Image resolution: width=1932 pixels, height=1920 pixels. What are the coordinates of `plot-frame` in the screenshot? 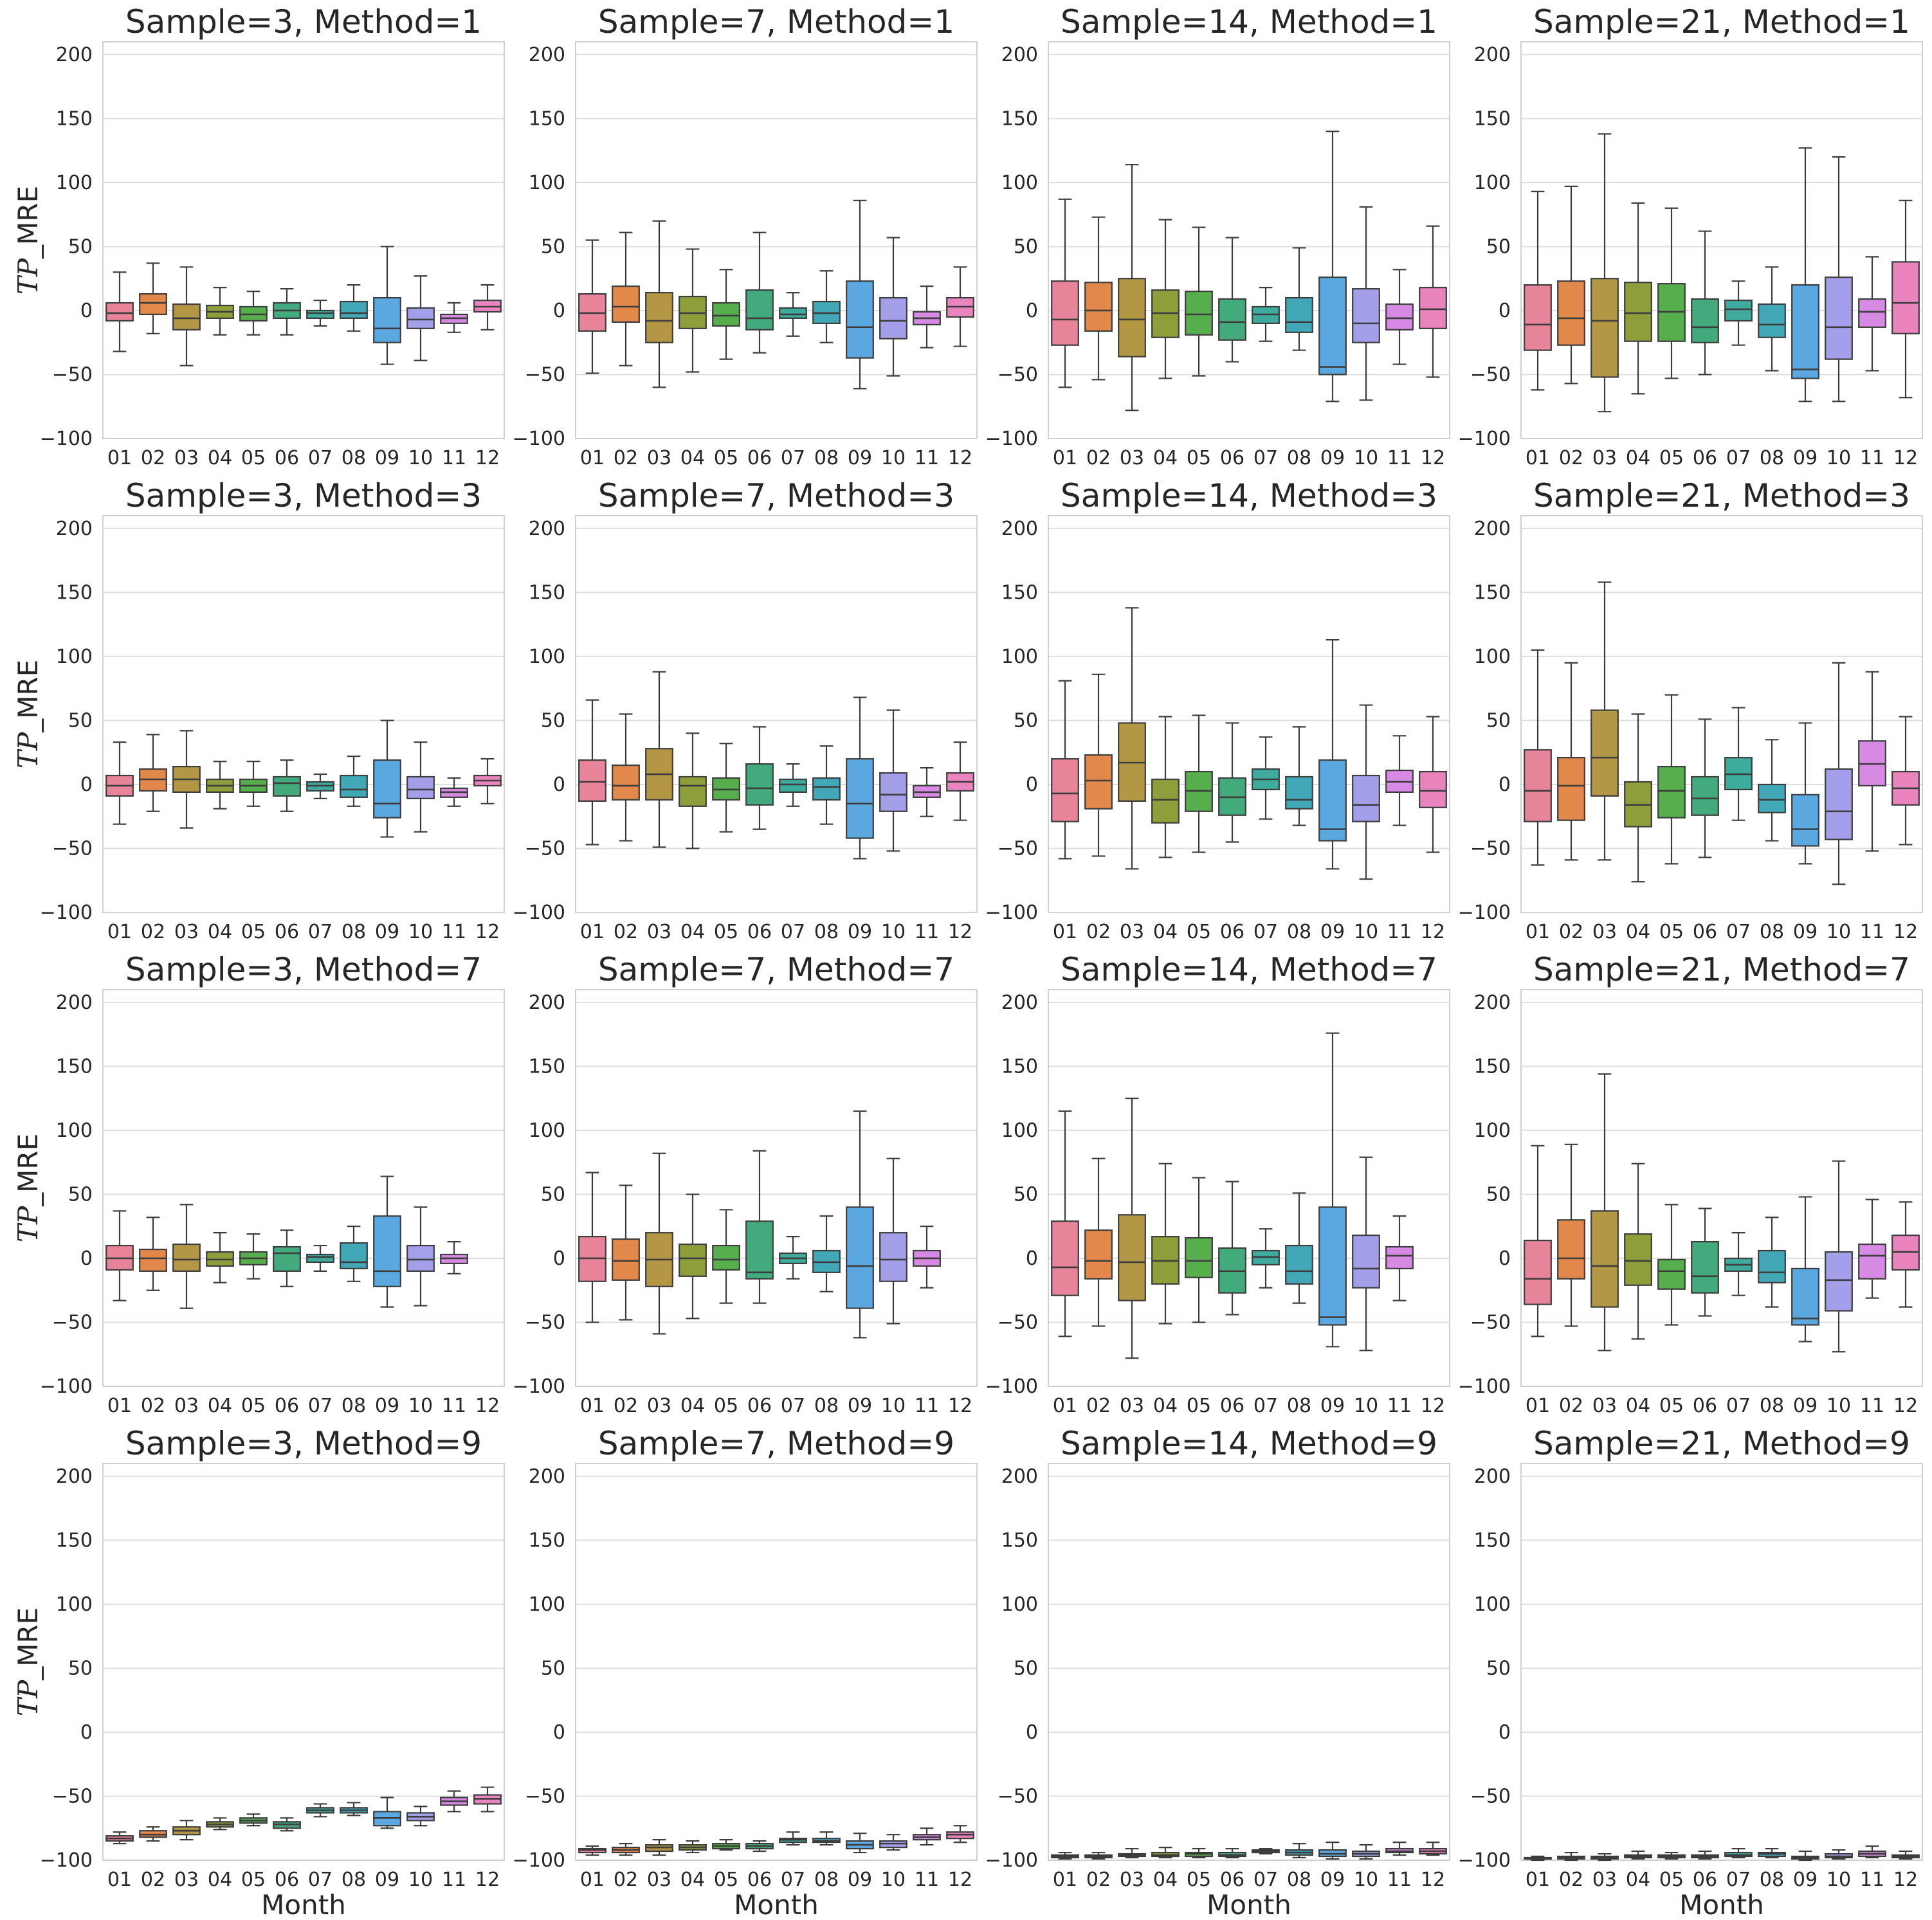 It's located at (1249, 1662).